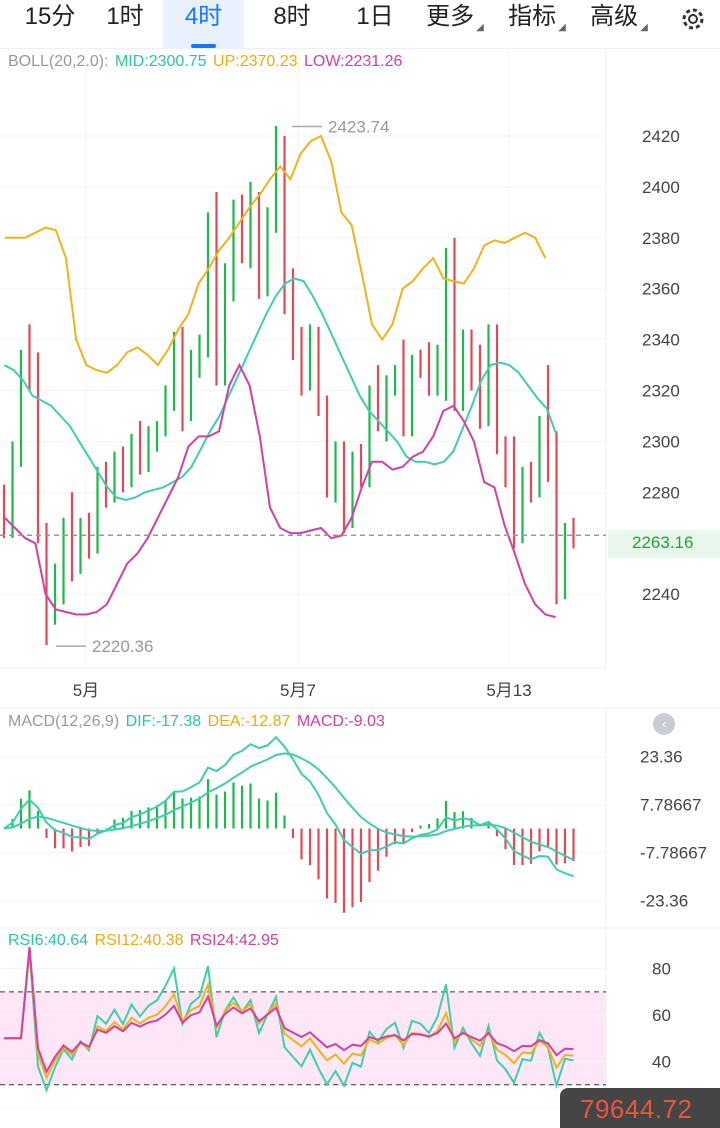 The height and width of the screenshot is (1128, 720). I want to click on period-tab-bar: 15分 1时 4时 8时 1日 更多 ◢ 指标 ◢ 高级 ◢, so click(360, 24).